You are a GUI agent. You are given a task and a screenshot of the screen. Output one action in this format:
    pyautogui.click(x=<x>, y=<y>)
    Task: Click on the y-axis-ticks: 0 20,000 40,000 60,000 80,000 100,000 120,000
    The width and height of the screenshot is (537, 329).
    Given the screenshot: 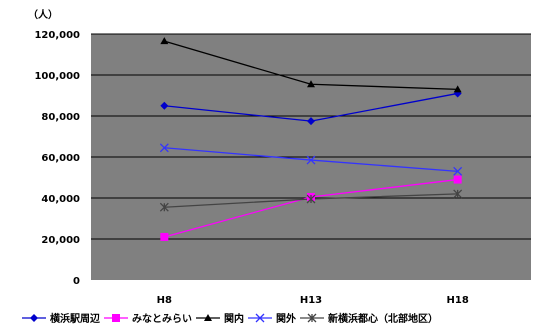 What is the action you would take?
    pyautogui.click(x=57, y=158)
    